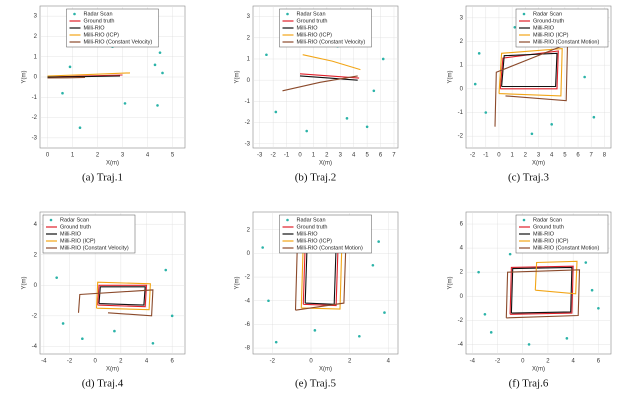  I want to click on y-tick-label: 1, so click(249, 60).